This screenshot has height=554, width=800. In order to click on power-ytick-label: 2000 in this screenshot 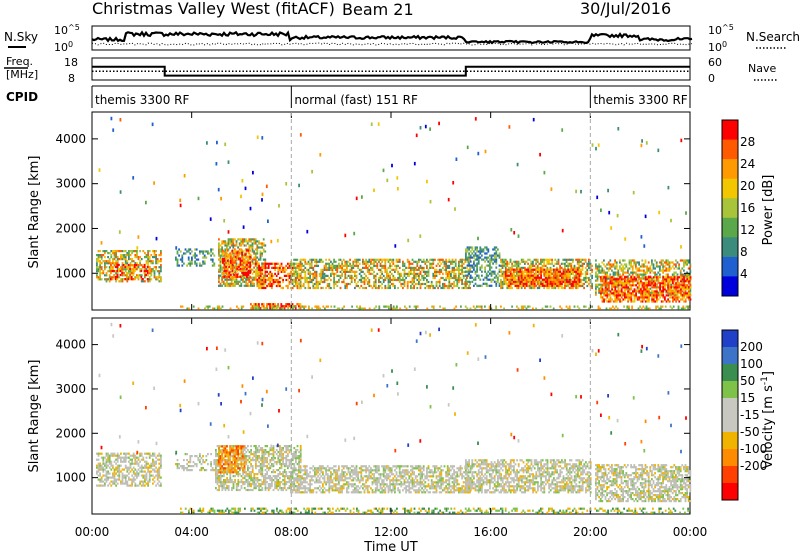, I will do `click(70, 228)`.